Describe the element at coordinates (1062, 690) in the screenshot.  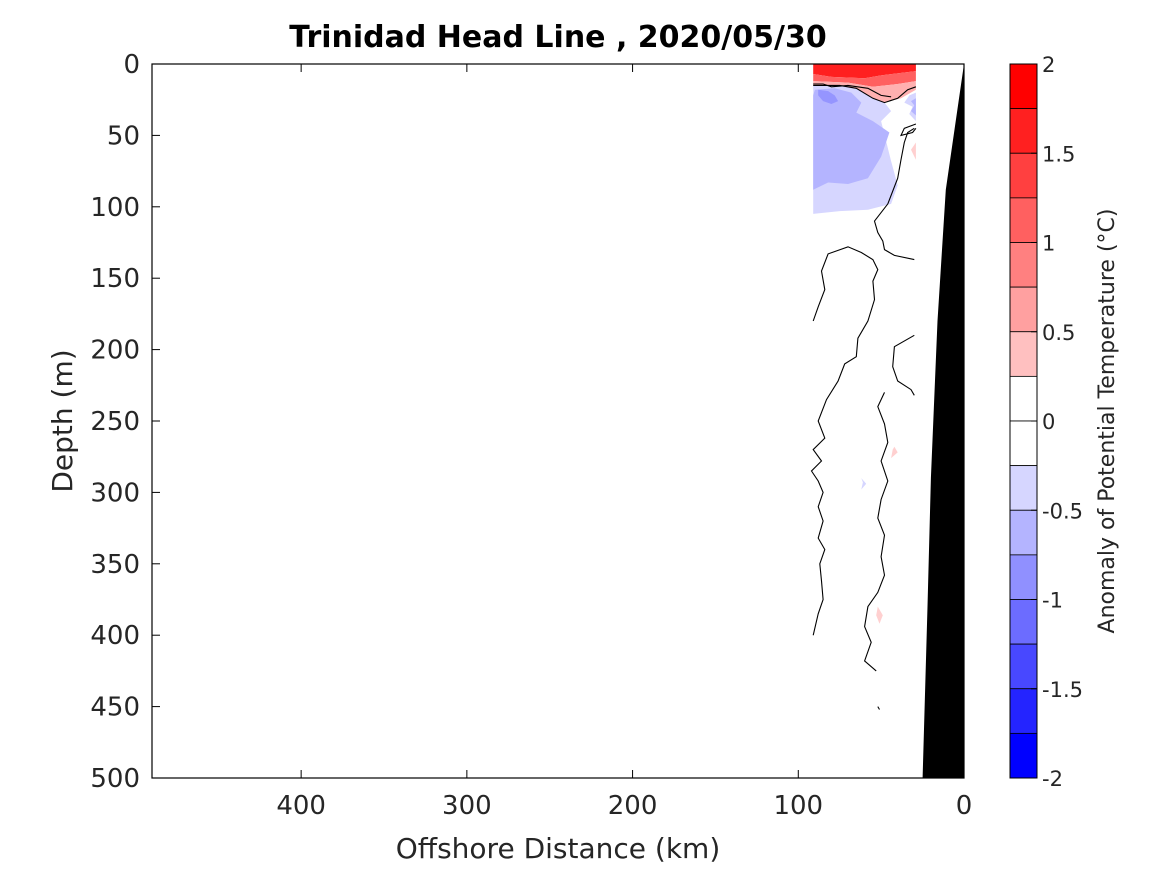
I see `colorbar-tick-label-7: -1.5` at that location.